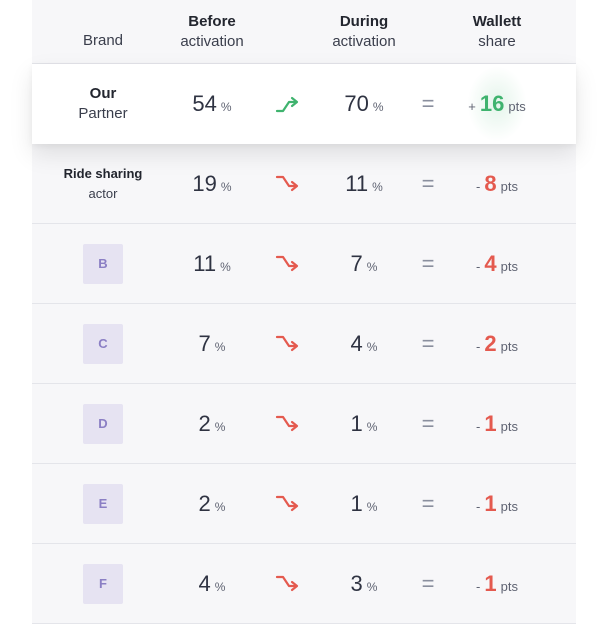 Image resolution: width=608 pixels, height=624 pixels. Describe the element at coordinates (364, 343) in the screenshot. I see `during-activation-cell: 4%` at that location.